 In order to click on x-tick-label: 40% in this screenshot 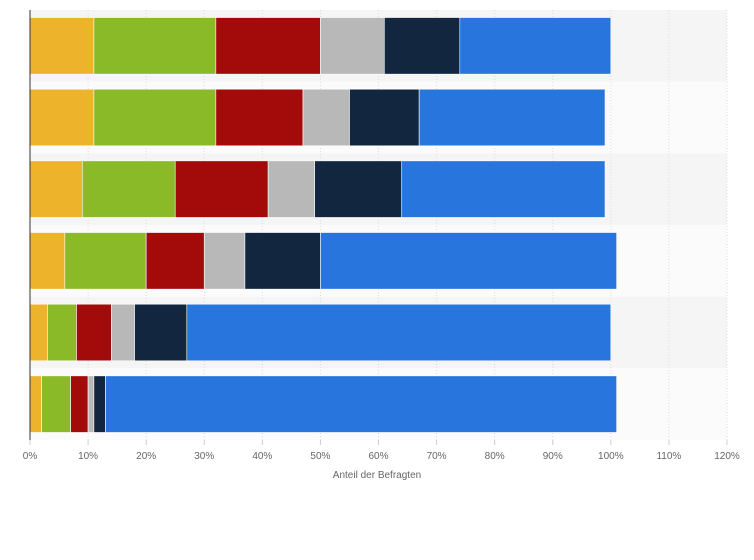, I will do `click(262, 456)`.